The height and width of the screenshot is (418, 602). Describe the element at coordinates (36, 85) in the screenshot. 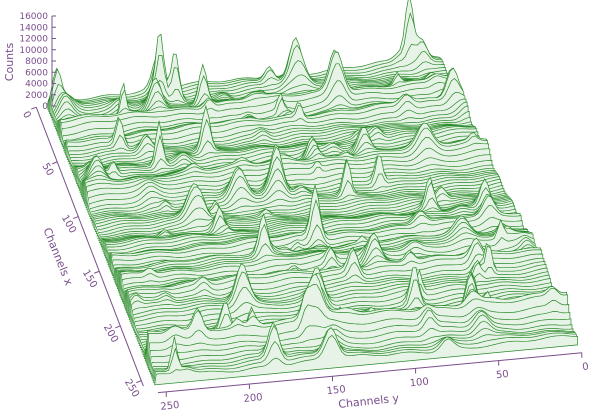

I see `z-tick-label: 4000` at that location.